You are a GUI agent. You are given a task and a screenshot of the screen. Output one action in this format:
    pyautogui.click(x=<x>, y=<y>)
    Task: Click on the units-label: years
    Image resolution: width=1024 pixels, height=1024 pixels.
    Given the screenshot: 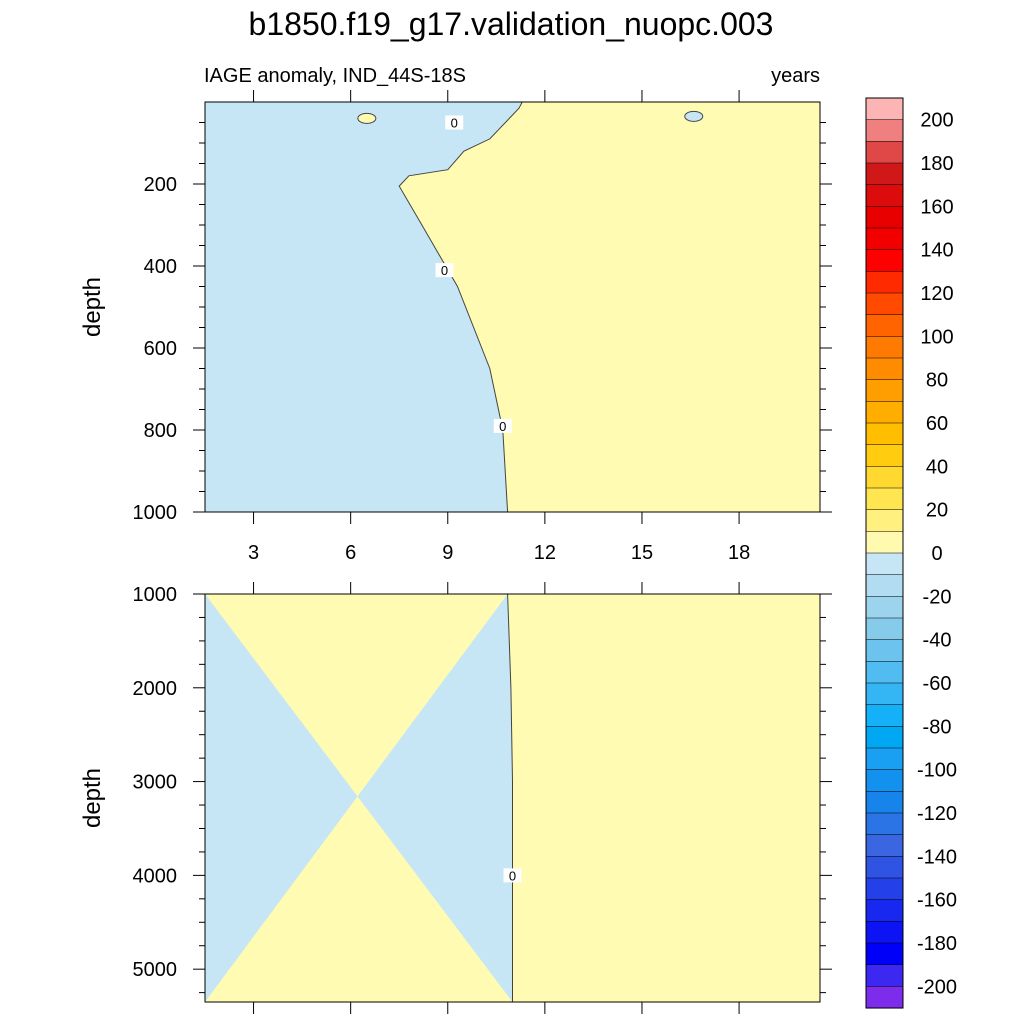 What is the action you would take?
    pyautogui.click(x=795, y=76)
    